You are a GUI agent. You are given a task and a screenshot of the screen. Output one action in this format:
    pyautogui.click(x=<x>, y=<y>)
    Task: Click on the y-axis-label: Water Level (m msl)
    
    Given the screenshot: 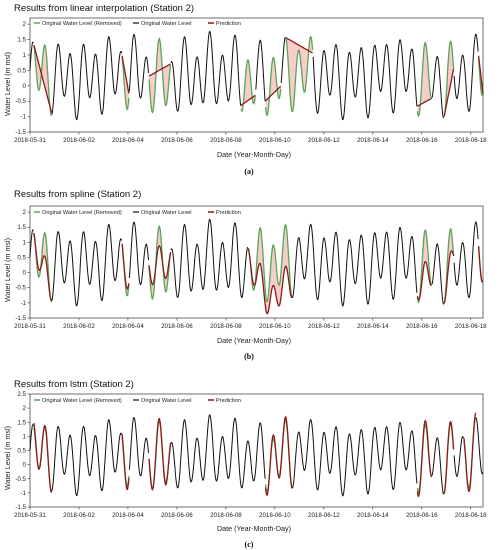 What is the action you would take?
    pyautogui.click(x=7, y=84)
    